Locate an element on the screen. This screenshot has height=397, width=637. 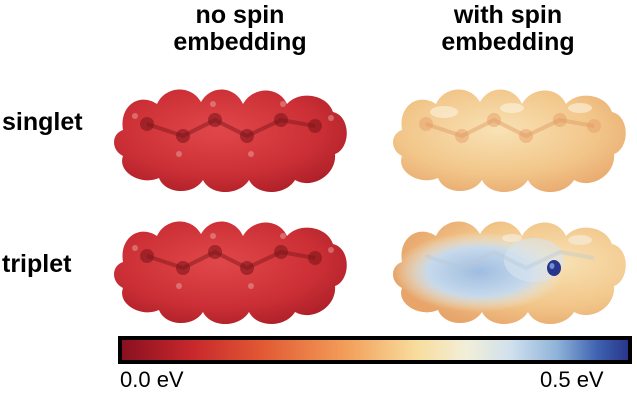
column-title-no-spin: no spin embedding is located at coordinates (240, 29).